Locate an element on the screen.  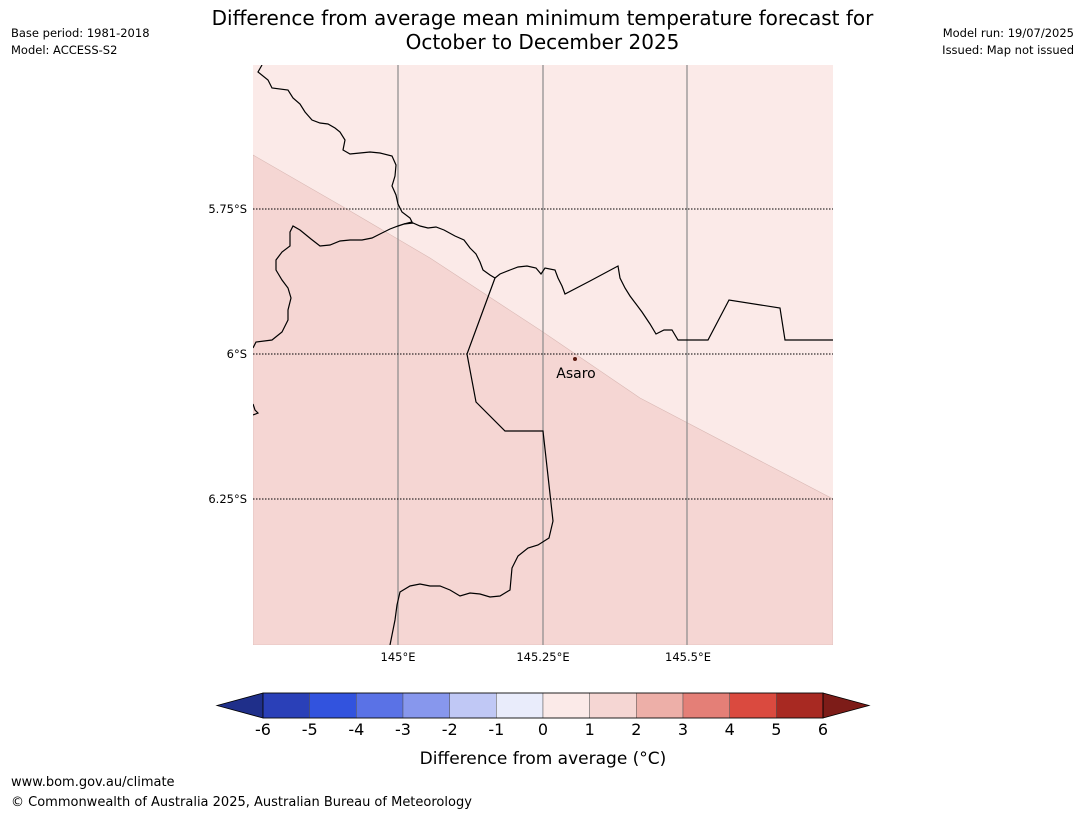
issued-text: Issued: Map not issued is located at coordinates (1008, 50).